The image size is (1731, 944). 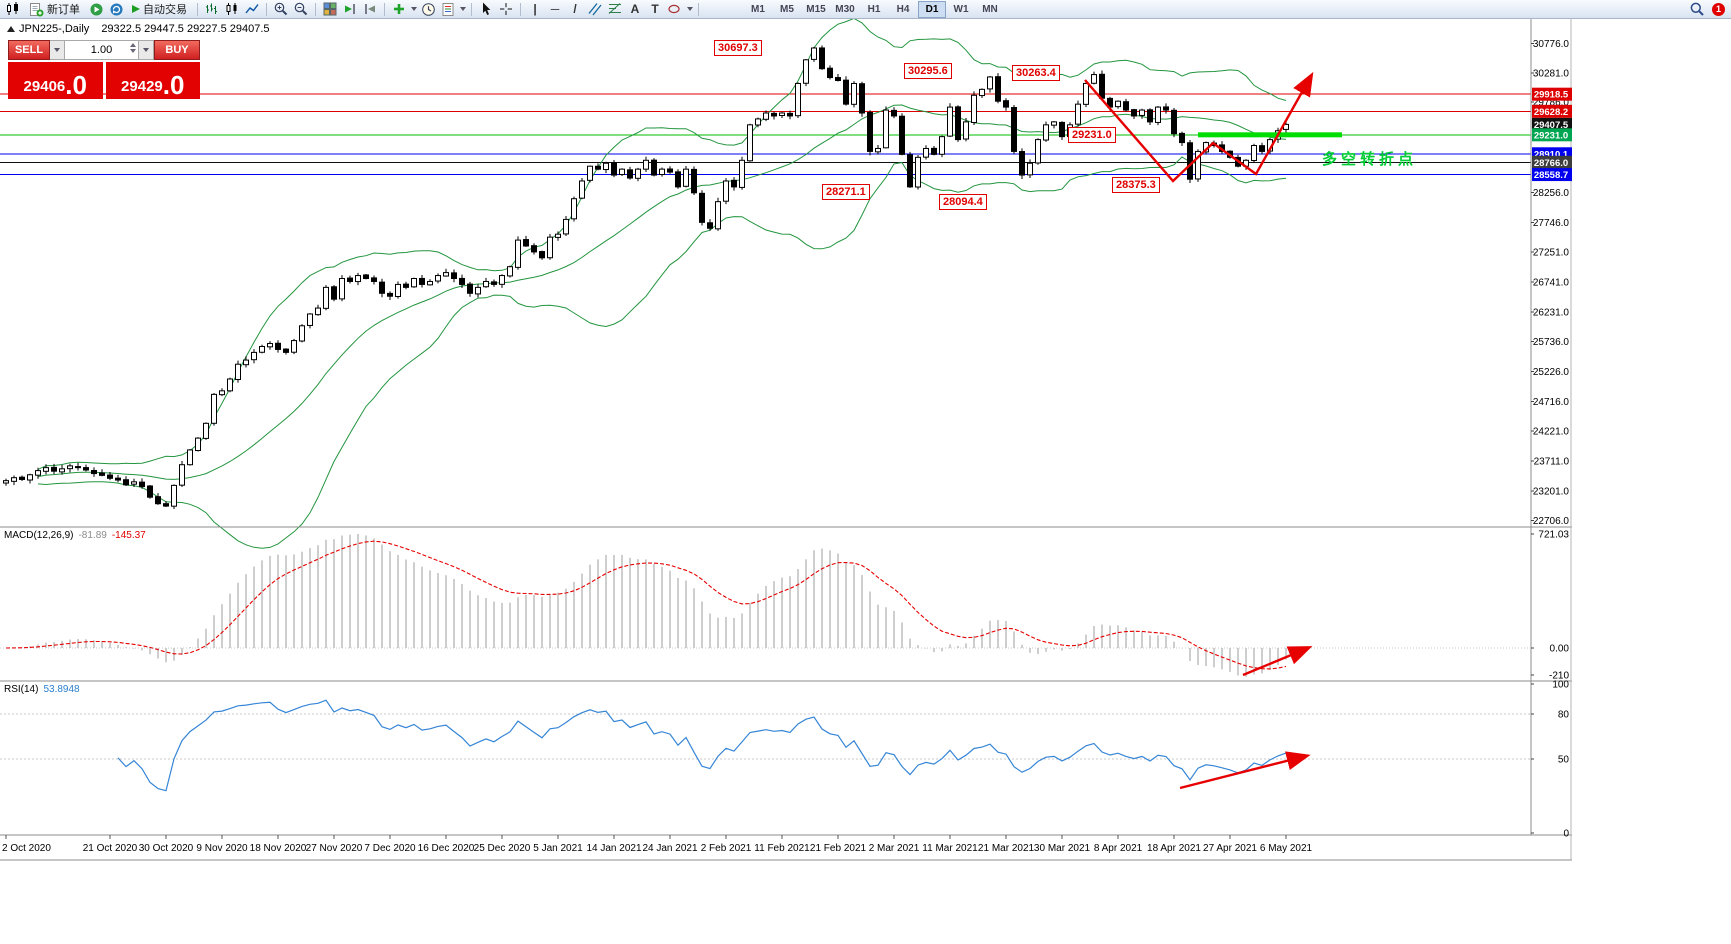 I want to click on macd-name: MACD(12,26,9), so click(x=39, y=535).